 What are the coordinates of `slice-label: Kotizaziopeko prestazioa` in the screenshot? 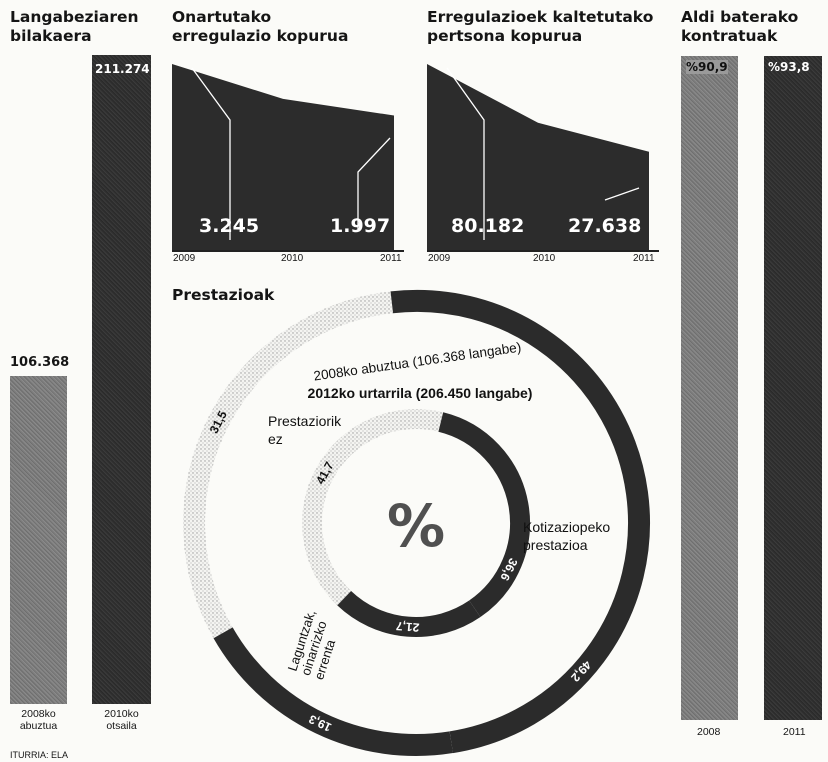 It's located at (566, 536).